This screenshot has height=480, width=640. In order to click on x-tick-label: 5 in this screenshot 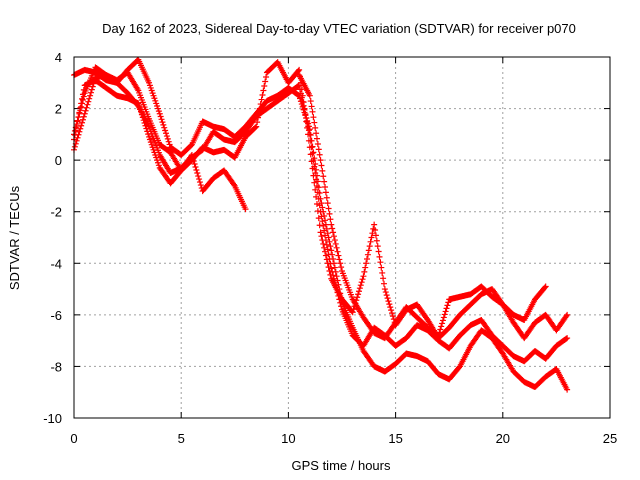, I will do `click(181, 438)`.